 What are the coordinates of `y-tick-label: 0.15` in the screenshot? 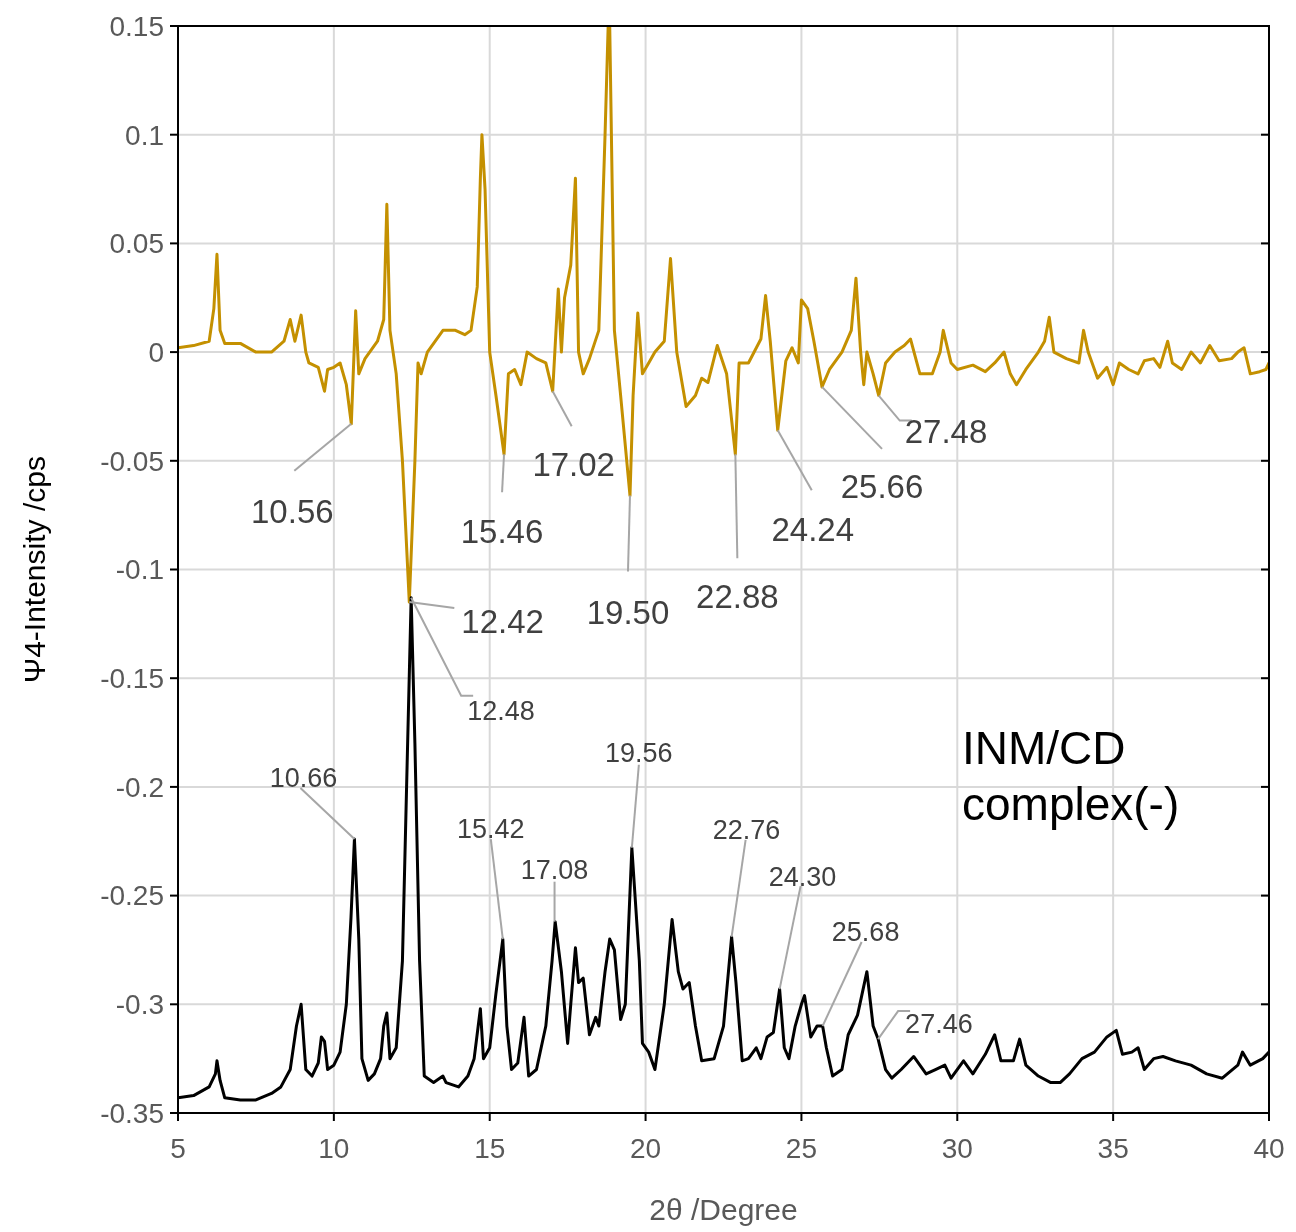 It's located at (136, 26).